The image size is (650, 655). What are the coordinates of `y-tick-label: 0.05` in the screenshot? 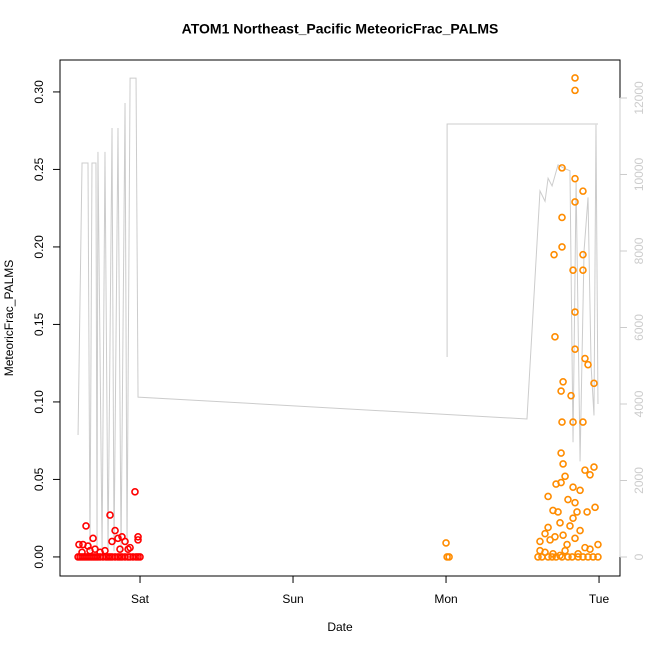 It's located at (39, 479).